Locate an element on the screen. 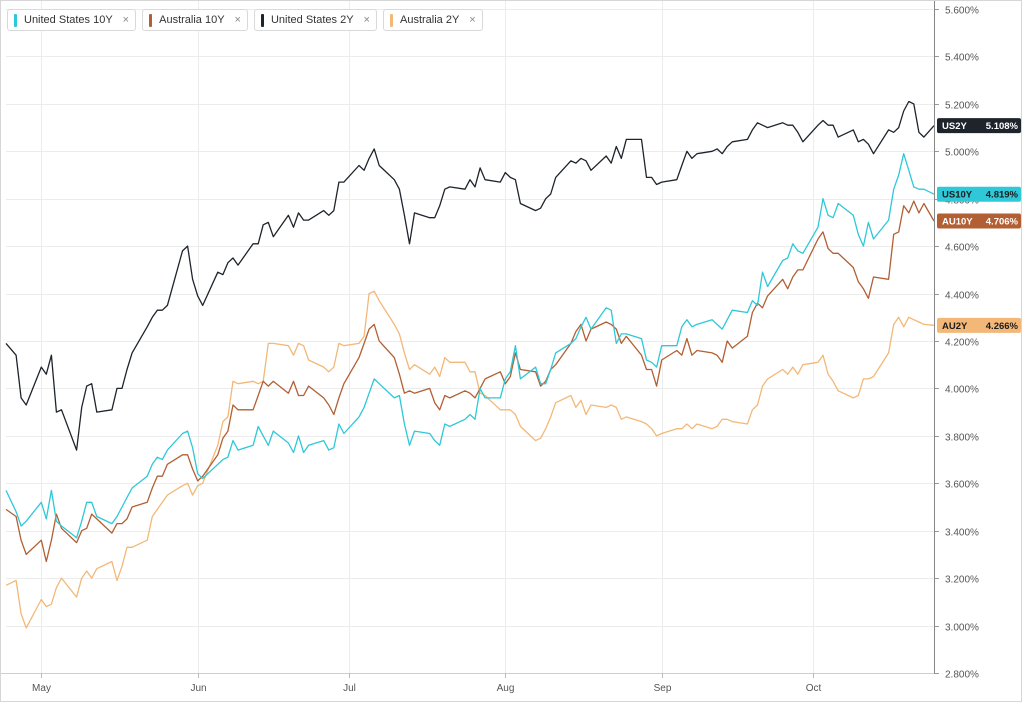  y-tick-label: 3.600% is located at coordinates (962, 485).